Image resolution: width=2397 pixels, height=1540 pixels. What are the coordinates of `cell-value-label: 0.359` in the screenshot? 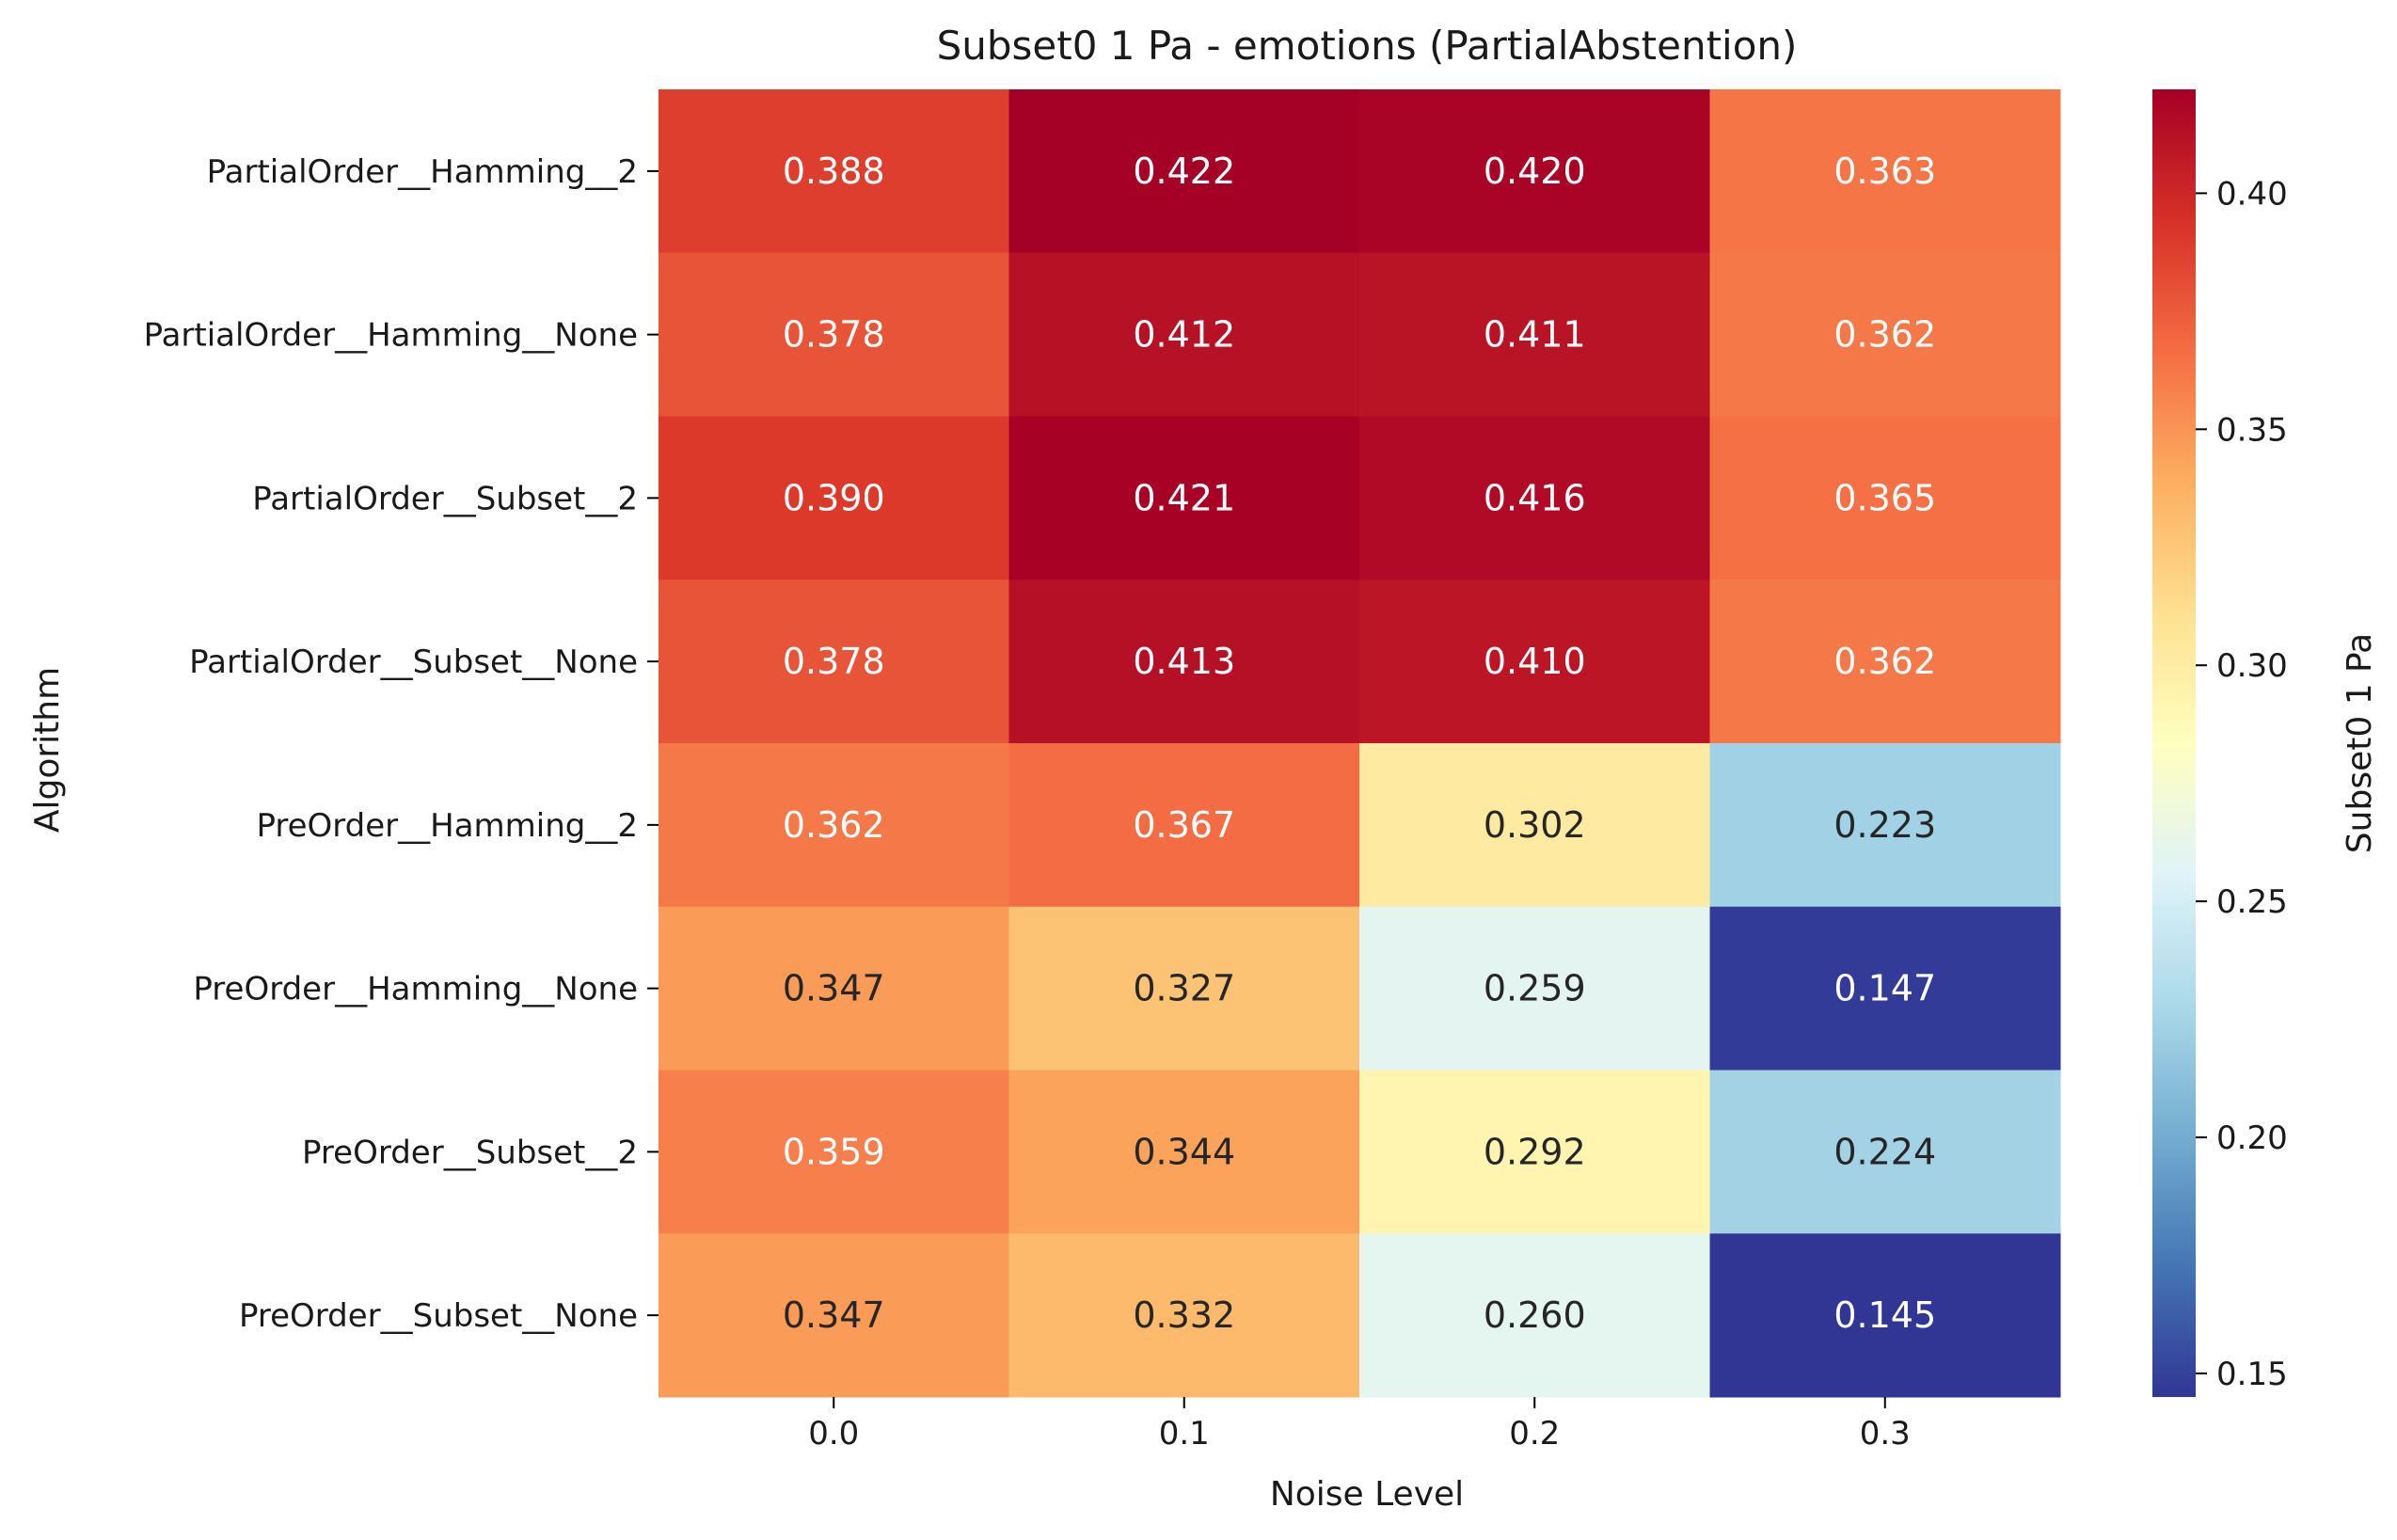 It's located at (834, 1151).